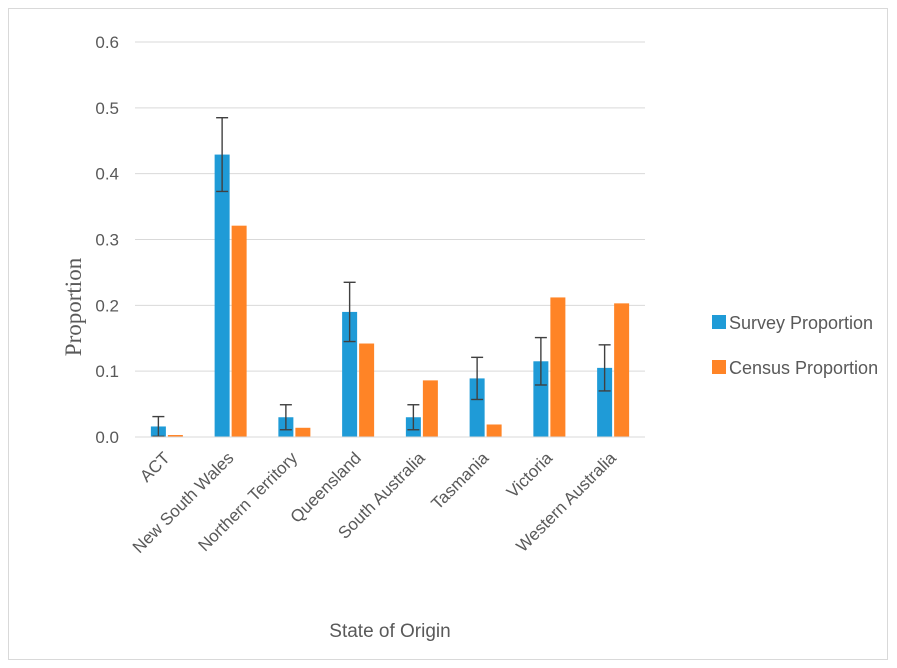  Describe the element at coordinates (530, 475) in the screenshot. I see `x-tick-label: Victoria` at that location.